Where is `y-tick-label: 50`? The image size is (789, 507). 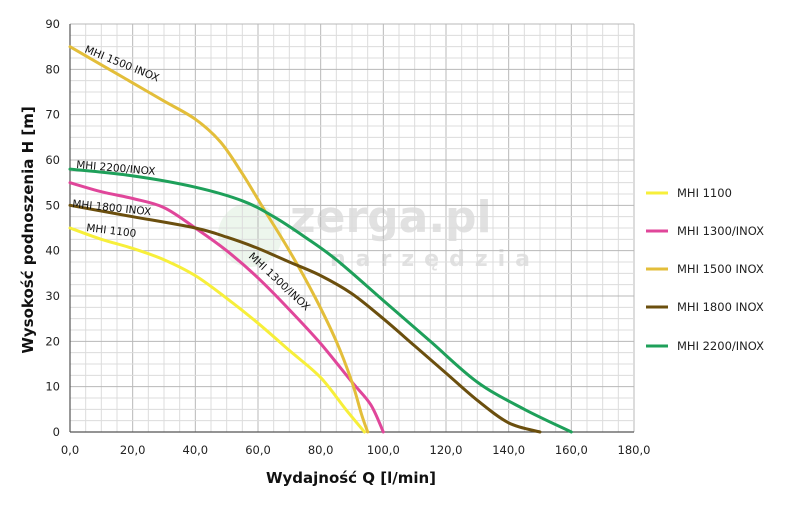
y-tick-label: 50 is located at coordinates (52, 205).